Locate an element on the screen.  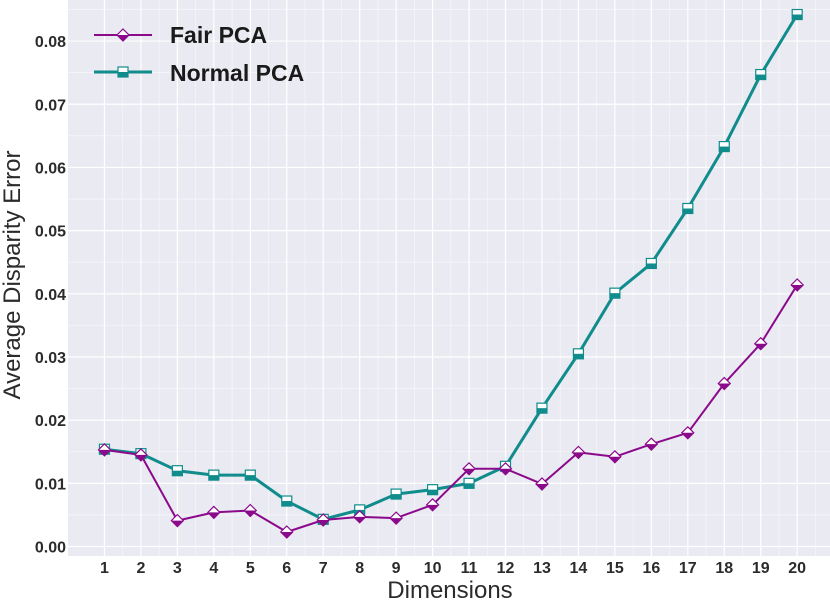
x-tick-label: 1 is located at coordinates (104, 568).